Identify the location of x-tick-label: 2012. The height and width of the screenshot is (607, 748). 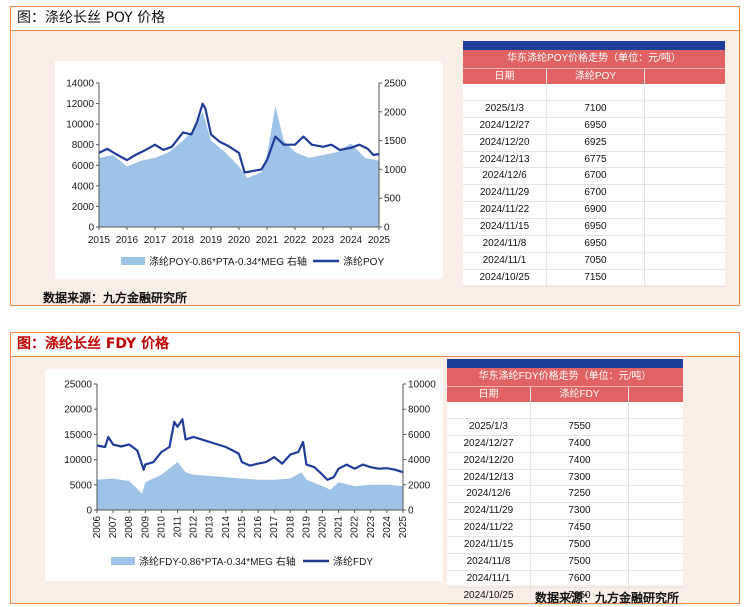
(194, 527).